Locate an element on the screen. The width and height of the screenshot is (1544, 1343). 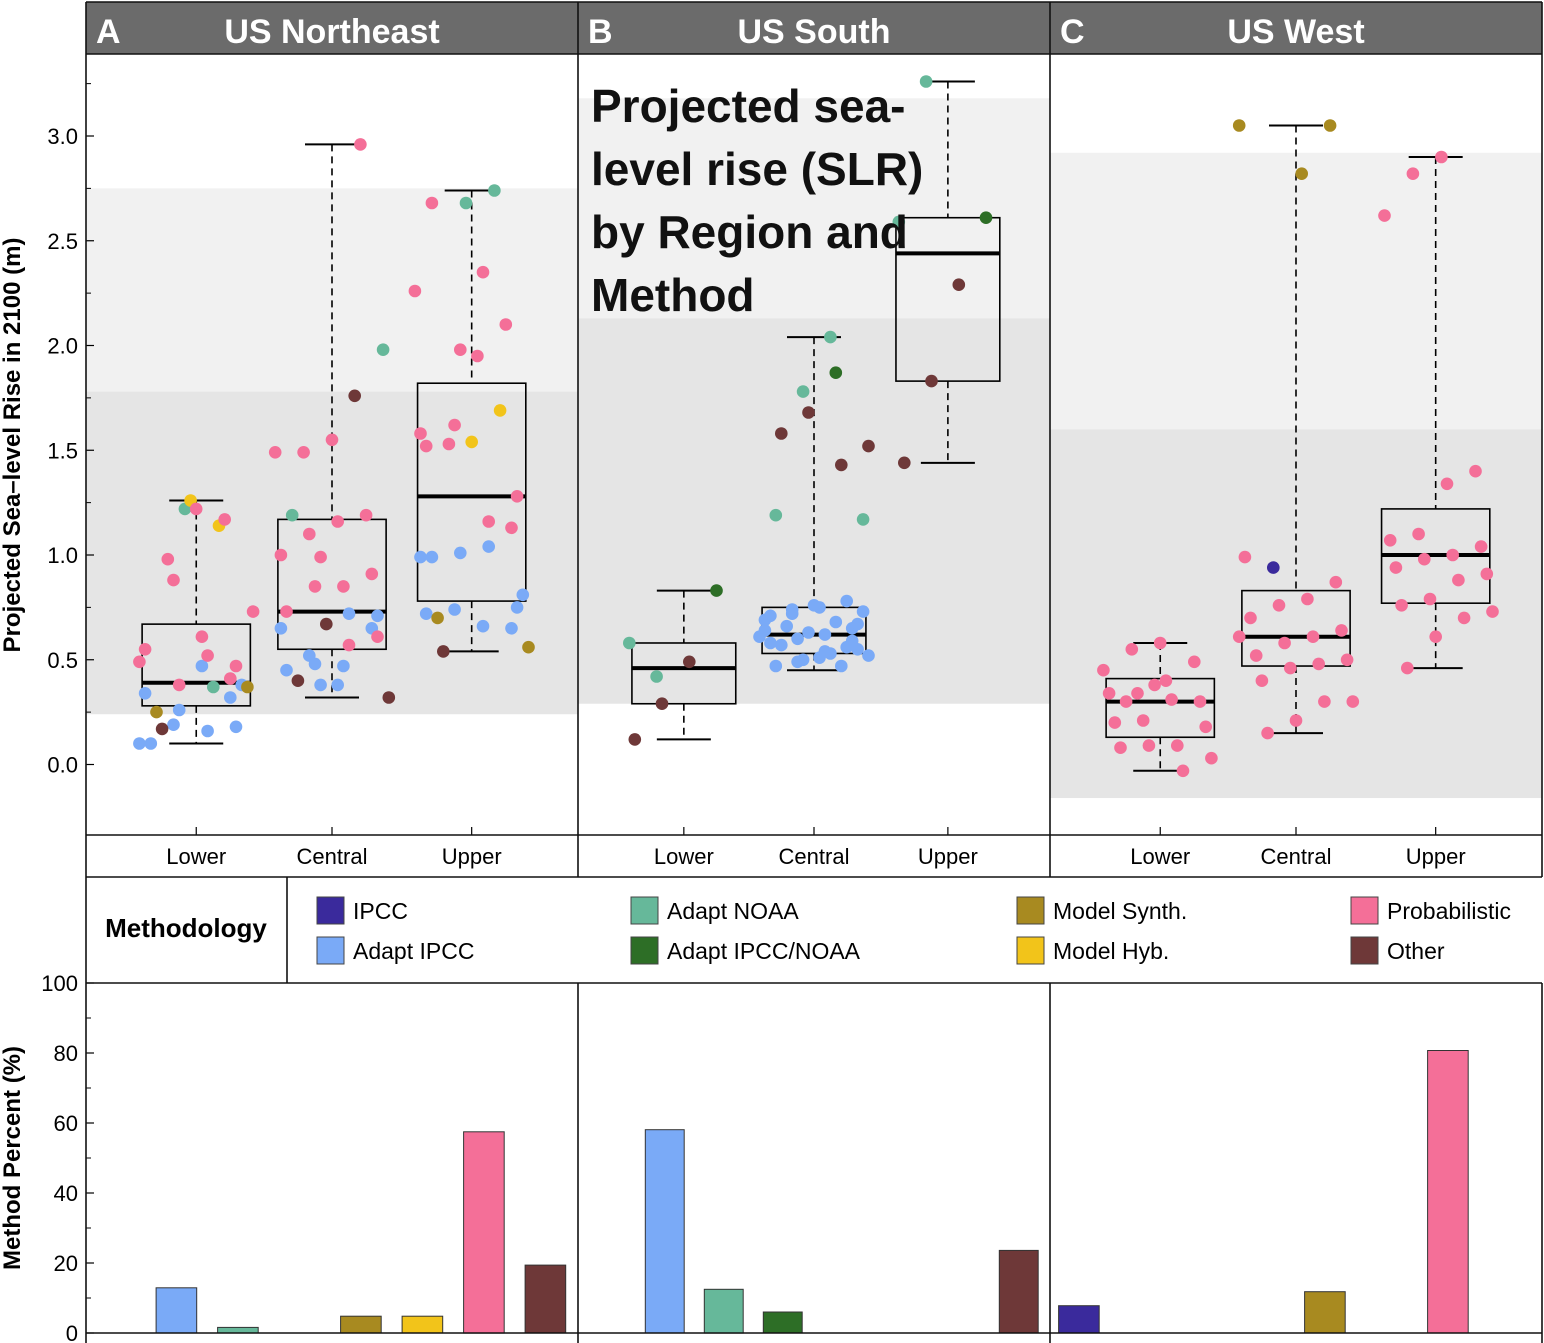
legend-label: Other is located at coordinates (1416, 951).